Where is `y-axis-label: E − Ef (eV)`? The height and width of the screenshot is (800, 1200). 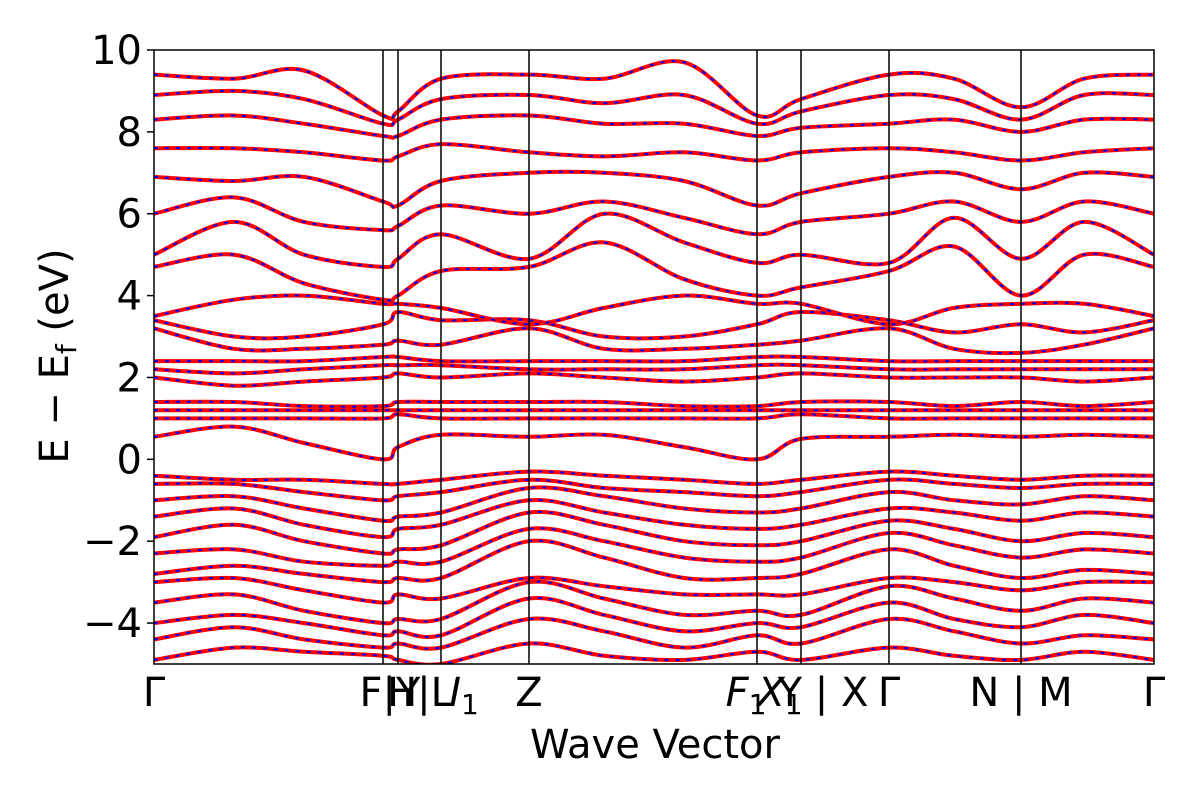
y-axis-label: E − Ef (eV) is located at coordinates (57, 355).